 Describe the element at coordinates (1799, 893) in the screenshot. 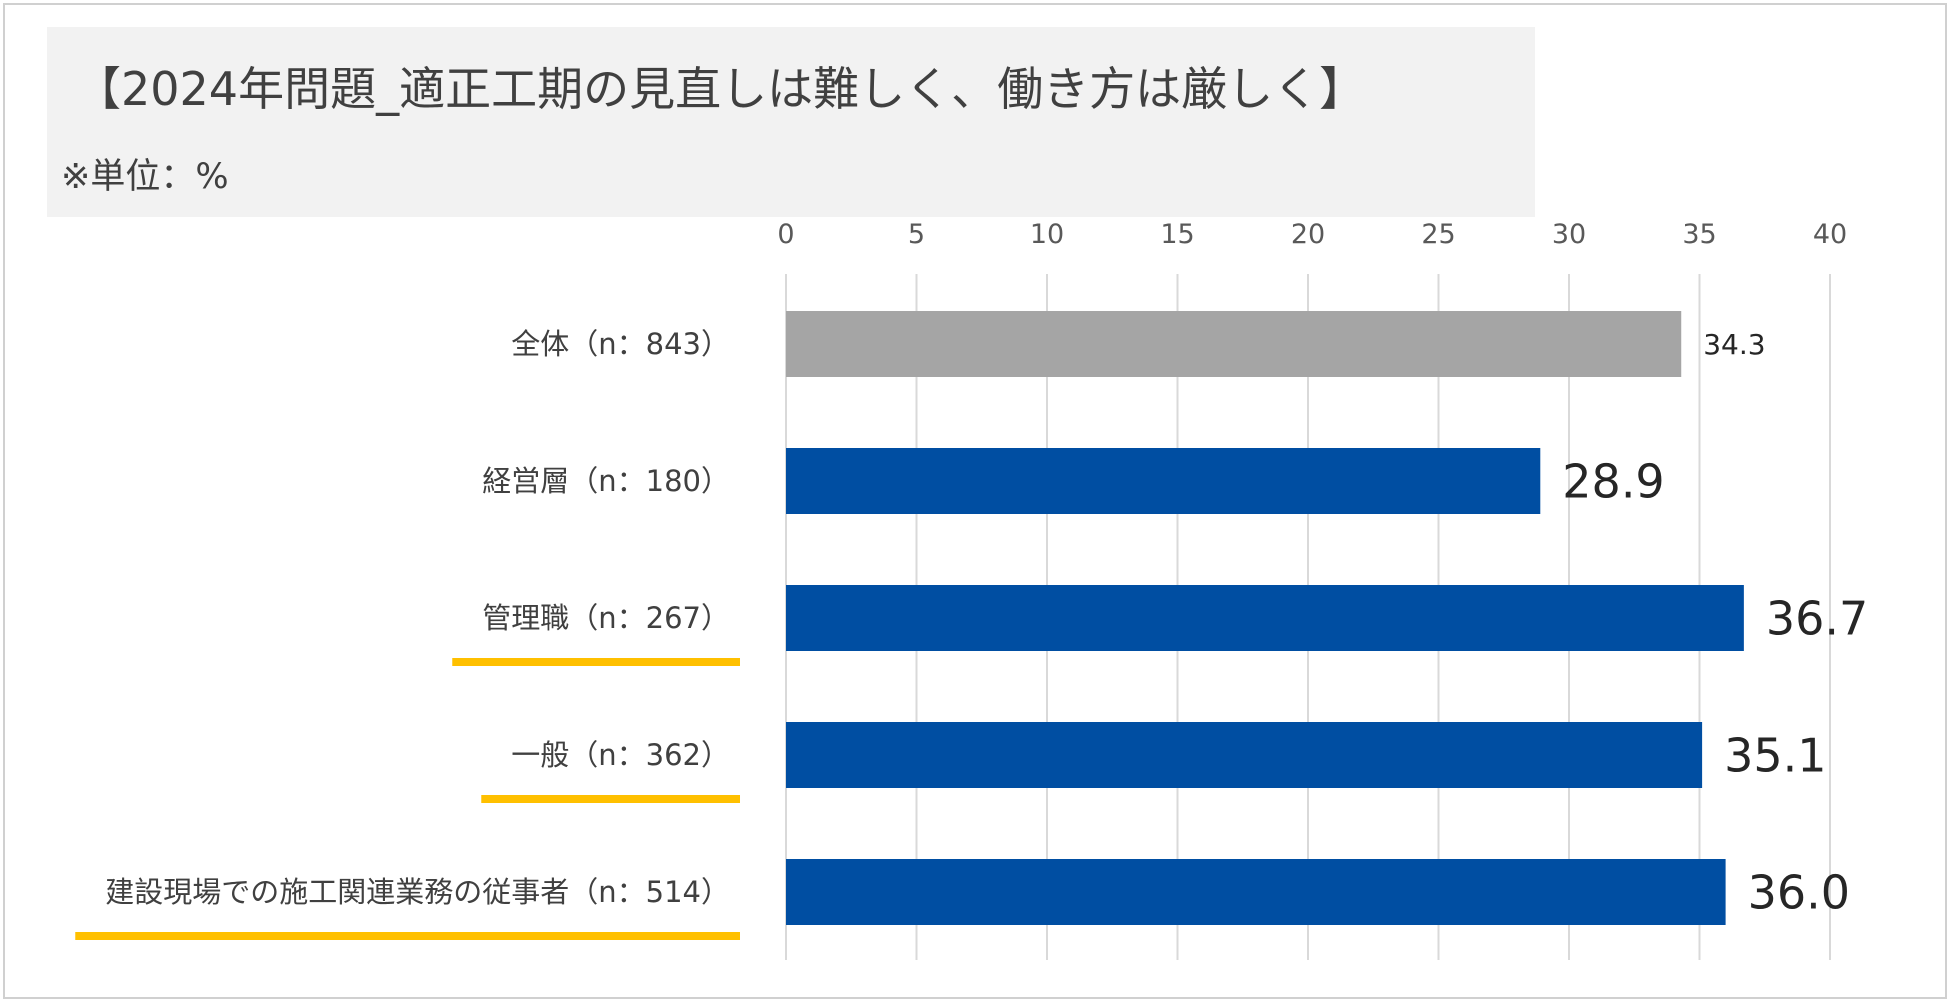

I see `value-label: 36.0` at that location.